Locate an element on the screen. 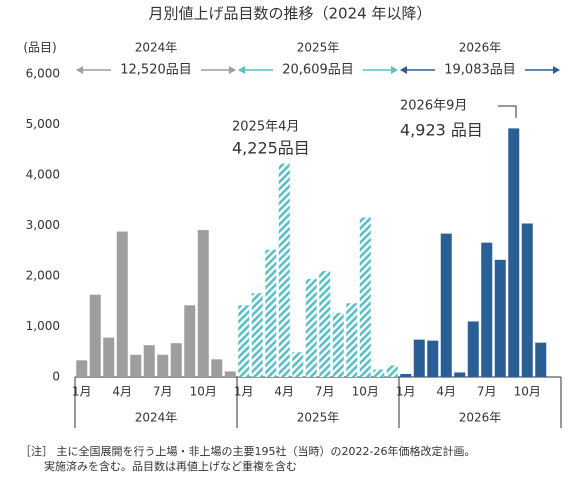 The image size is (573, 479). period-total: 12,520品目 is located at coordinates (156, 70).